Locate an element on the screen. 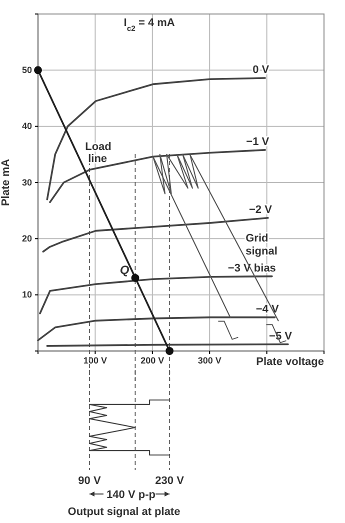 The width and height of the screenshot is (345, 523). series-label: Load line is located at coordinates (98, 153).